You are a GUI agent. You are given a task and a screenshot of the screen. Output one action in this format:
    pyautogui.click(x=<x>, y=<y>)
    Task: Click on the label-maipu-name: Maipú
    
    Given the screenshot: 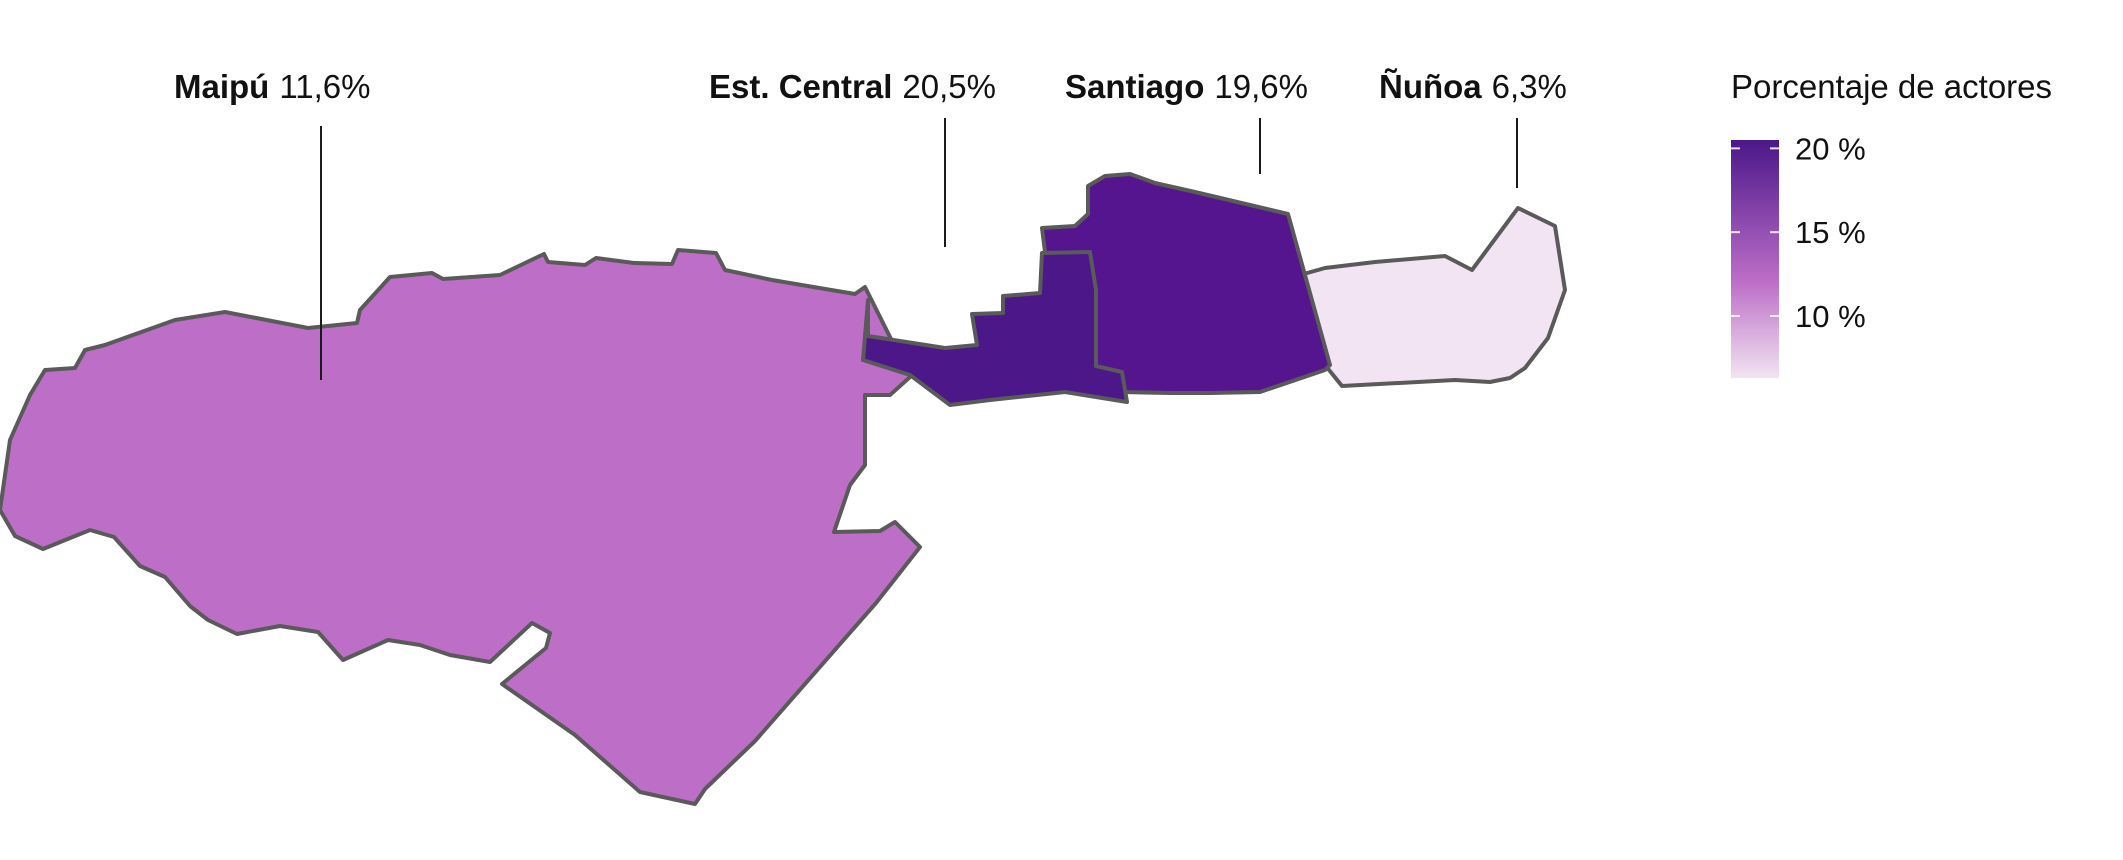 What is the action you would take?
    pyautogui.click(x=221, y=86)
    